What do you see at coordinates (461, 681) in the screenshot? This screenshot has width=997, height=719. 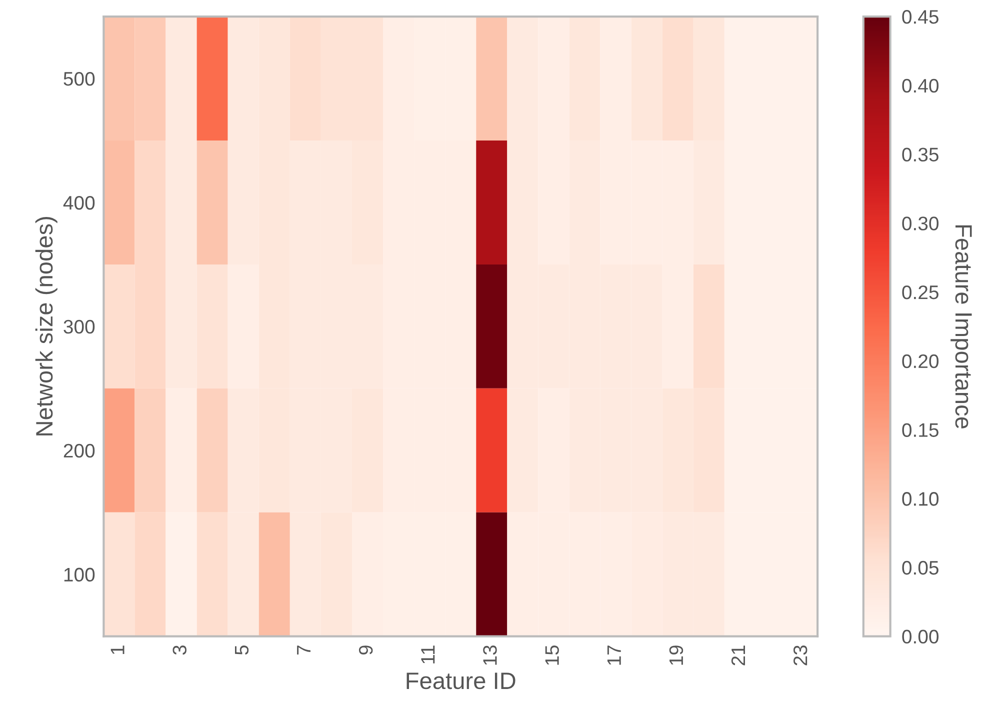 I see `x-axis-title: Feature ID` at bounding box center [461, 681].